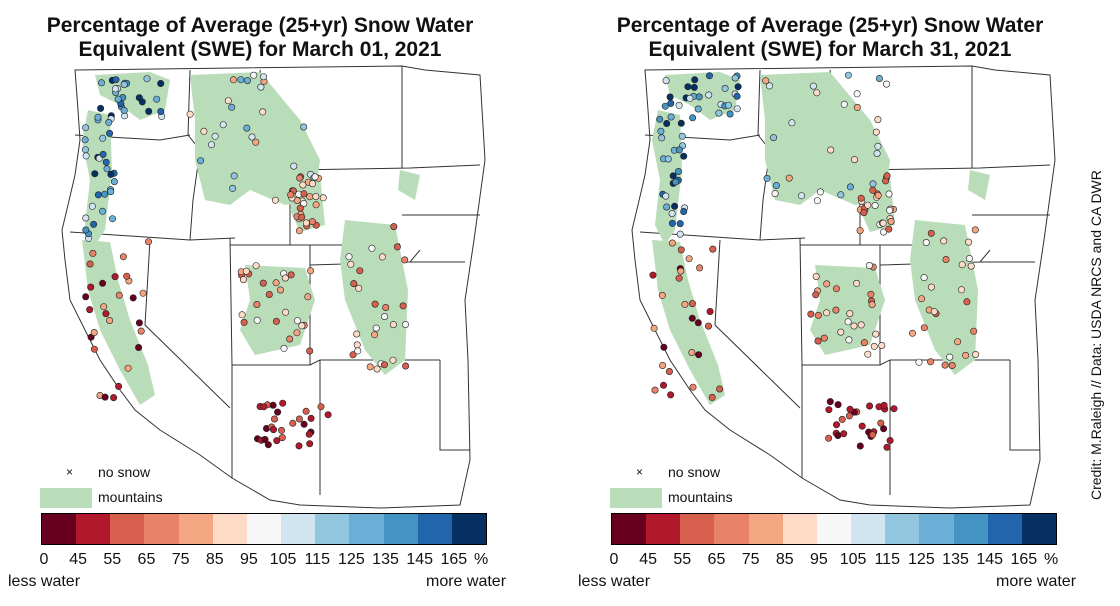 The height and width of the screenshot is (606, 1120). I want to click on mountains-label: mountains, so click(700, 497).